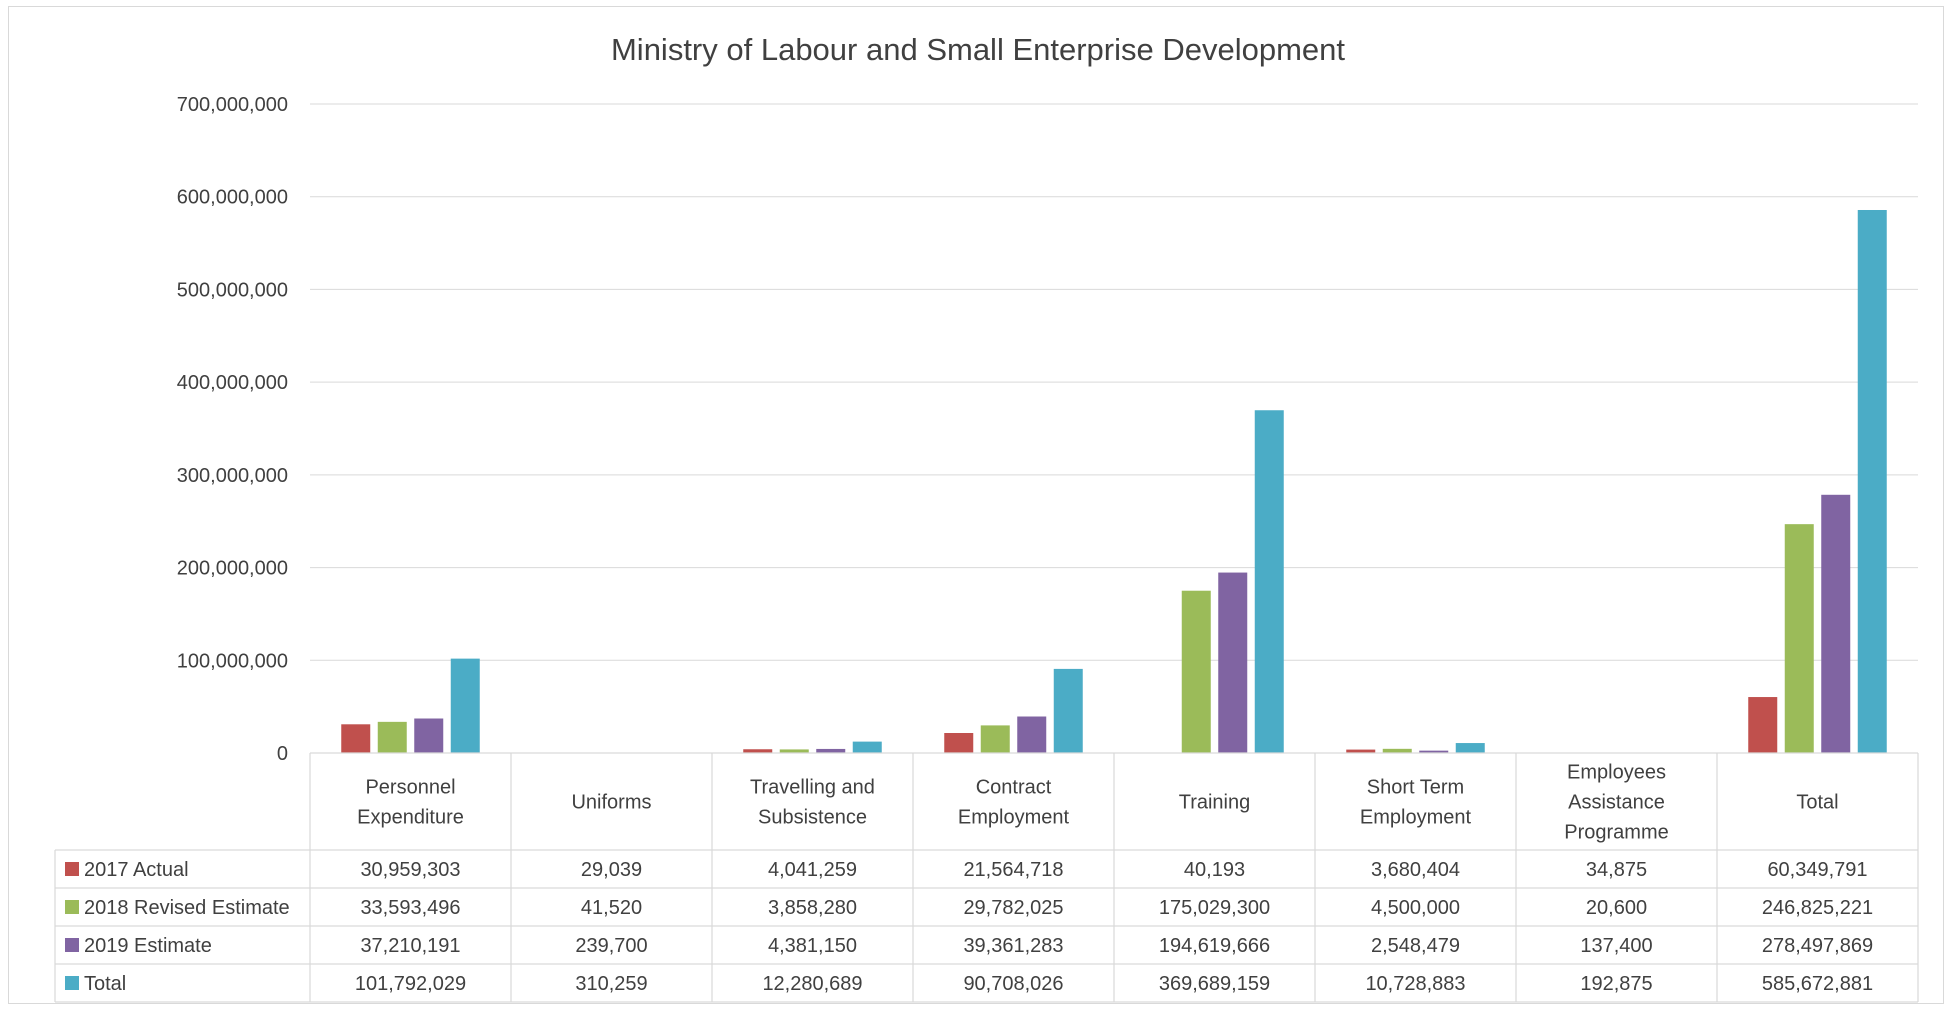 This screenshot has height=1012, width=1954. Describe the element at coordinates (1415, 908) in the screenshot. I see `data-table-value: 4,500,000` at that location.